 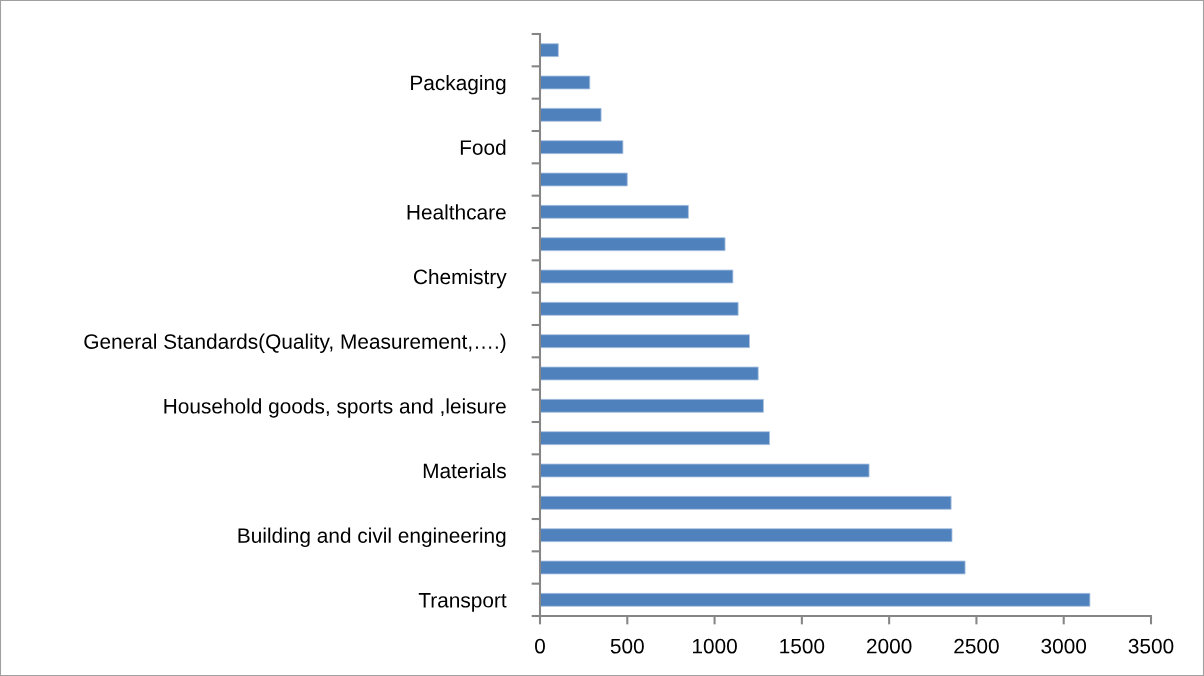 What do you see at coordinates (335, 408) in the screenshot?
I see `y-tick-label: Household goods, sports and ,leisure` at bounding box center [335, 408].